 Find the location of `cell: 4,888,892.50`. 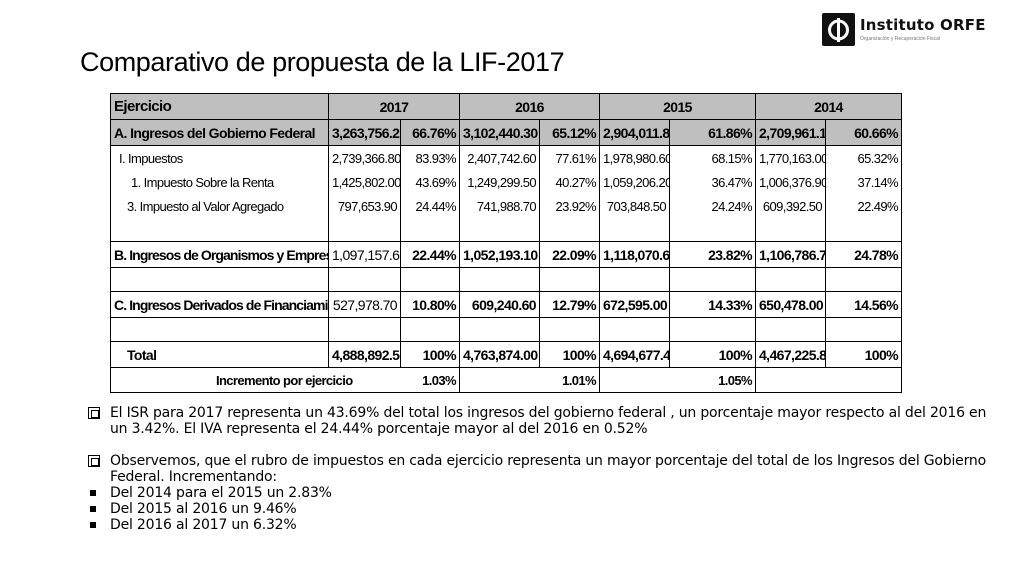

cell: 4,888,892.50 is located at coordinates (364, 354).